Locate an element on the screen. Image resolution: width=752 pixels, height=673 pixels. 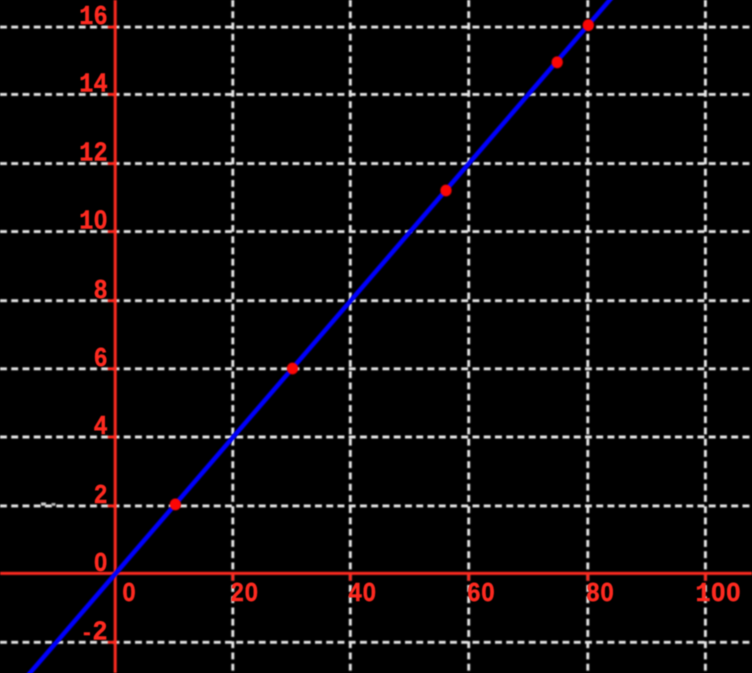
svg-text: 40 is located at coordinates (362, 595).